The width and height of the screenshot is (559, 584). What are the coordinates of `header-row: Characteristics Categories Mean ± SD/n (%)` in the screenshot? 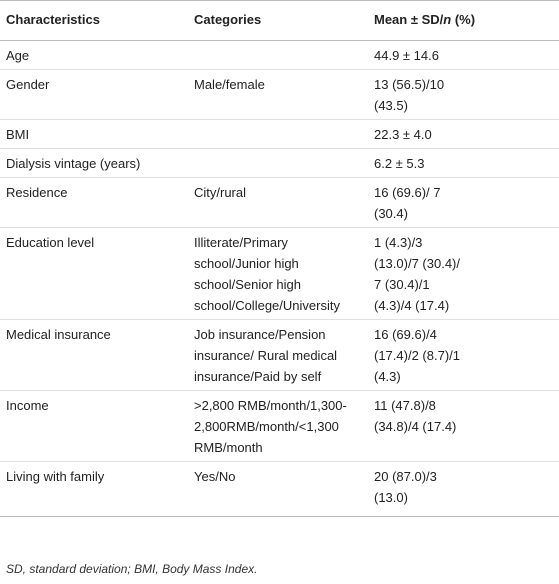 It's located at (279, 20).